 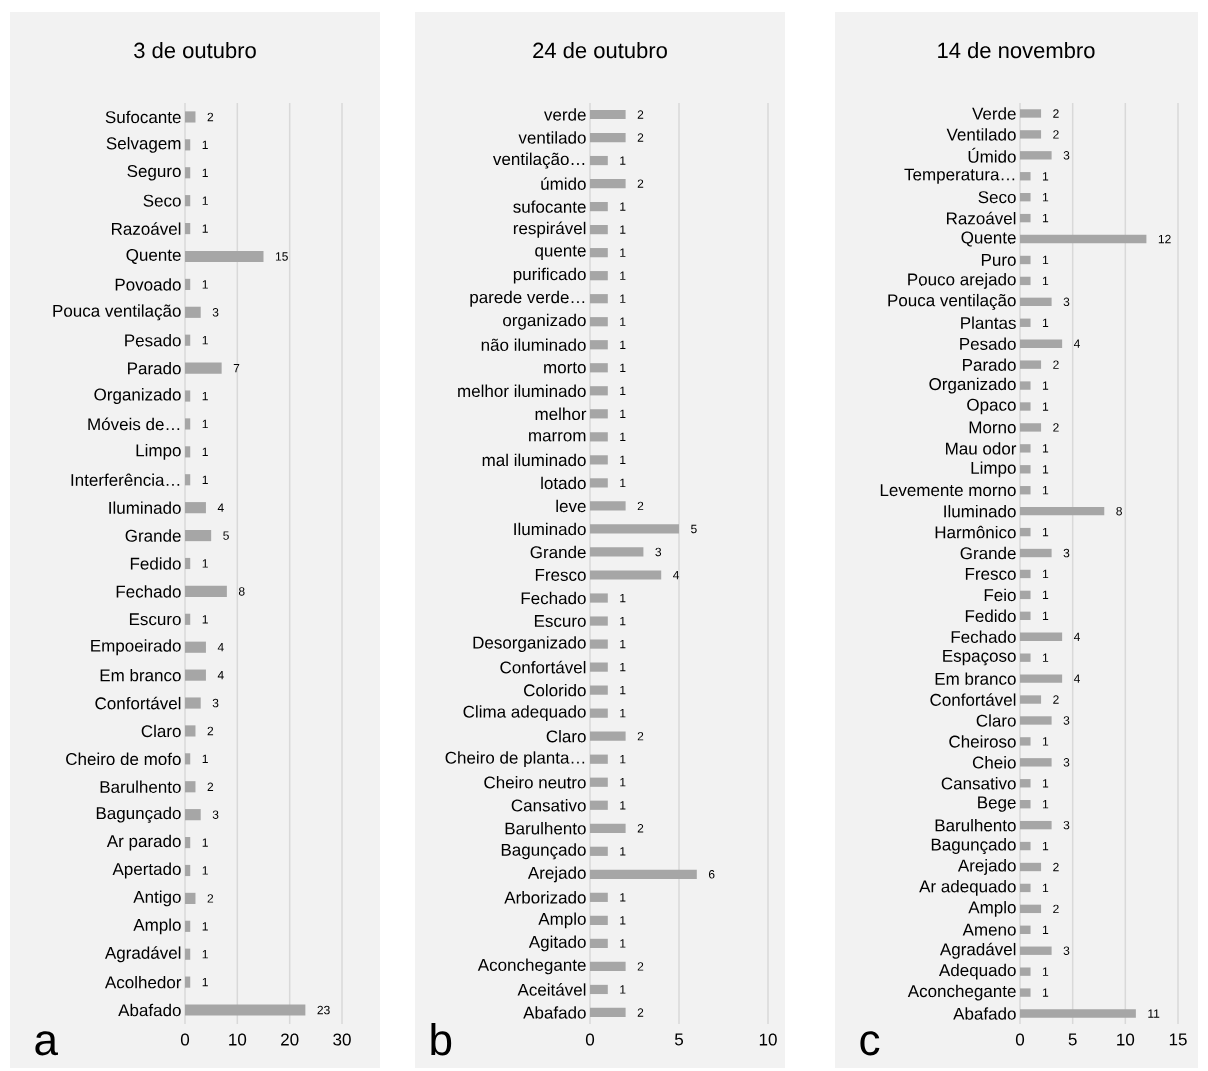 I want to click on data-label: 12, so click(x=1164, y=239).